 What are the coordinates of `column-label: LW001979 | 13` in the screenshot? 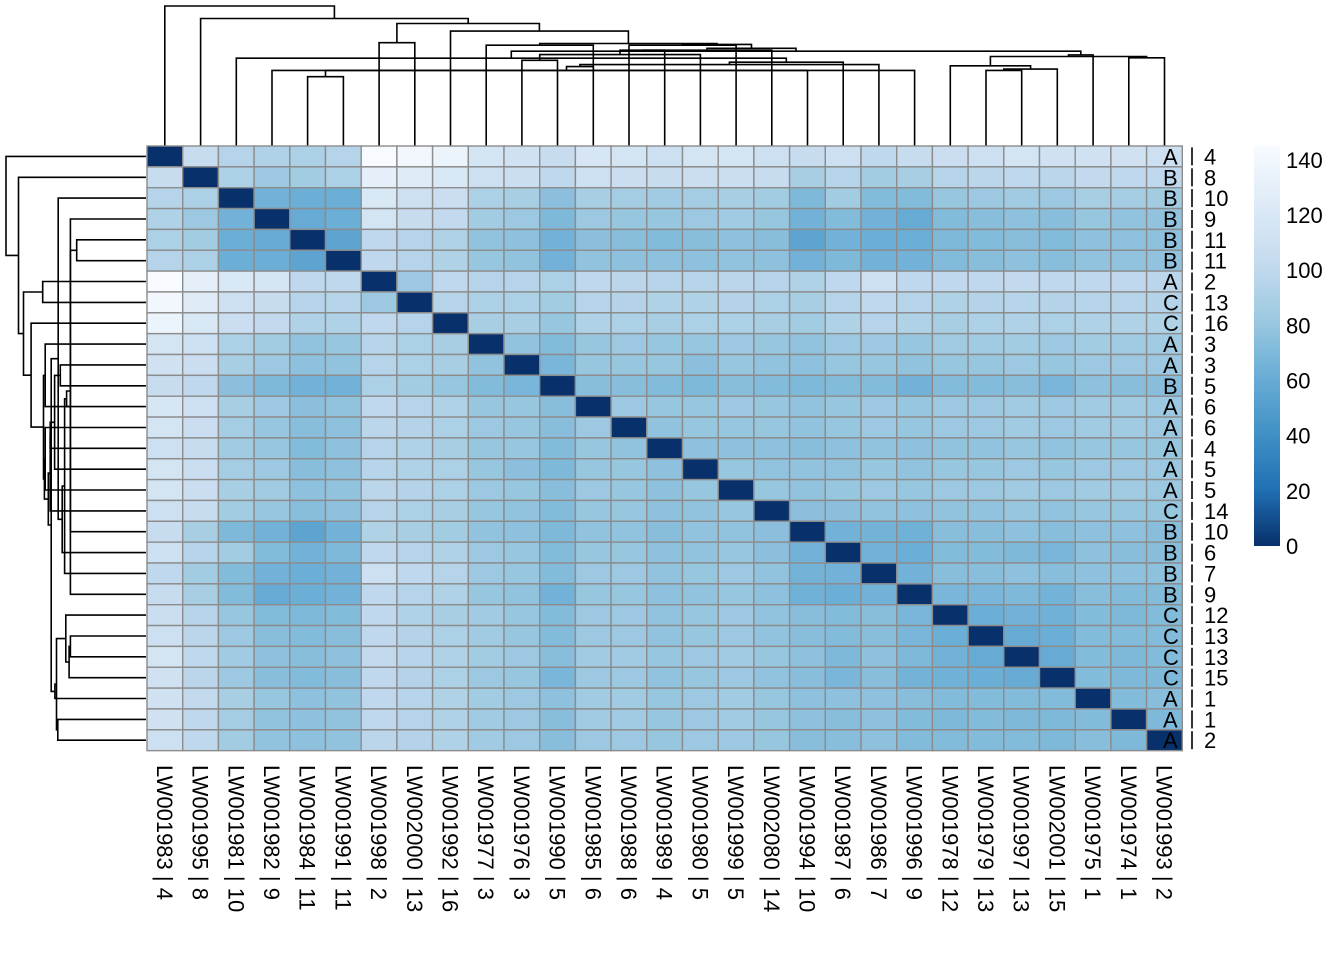 It's located at (985, 838).